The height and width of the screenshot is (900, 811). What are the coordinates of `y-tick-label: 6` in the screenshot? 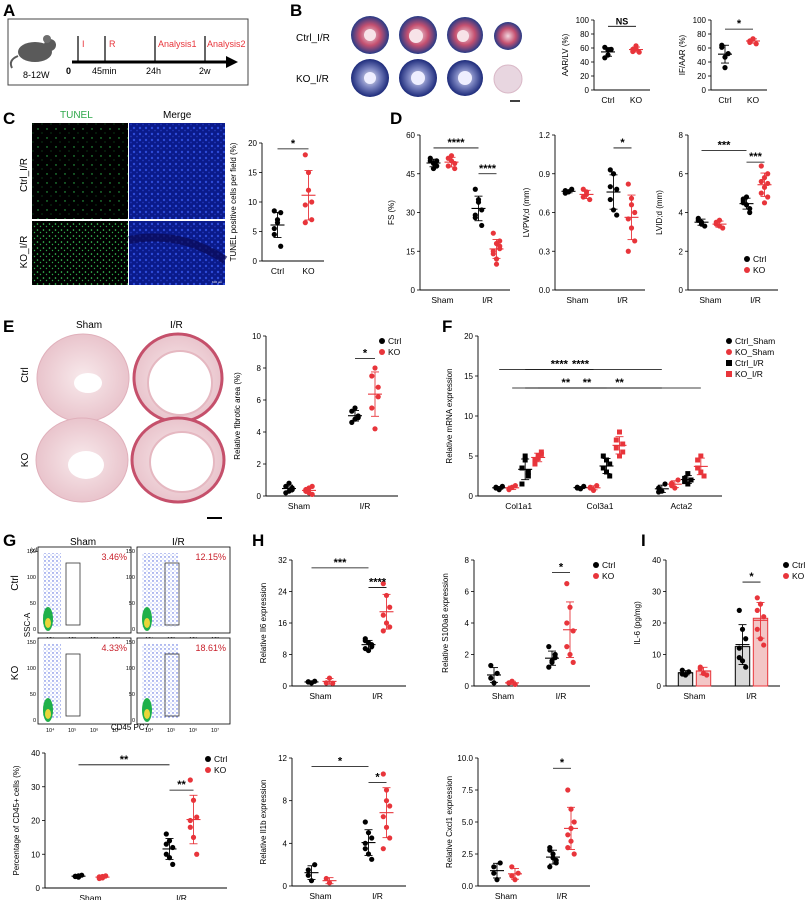 It's located at (259, 400).